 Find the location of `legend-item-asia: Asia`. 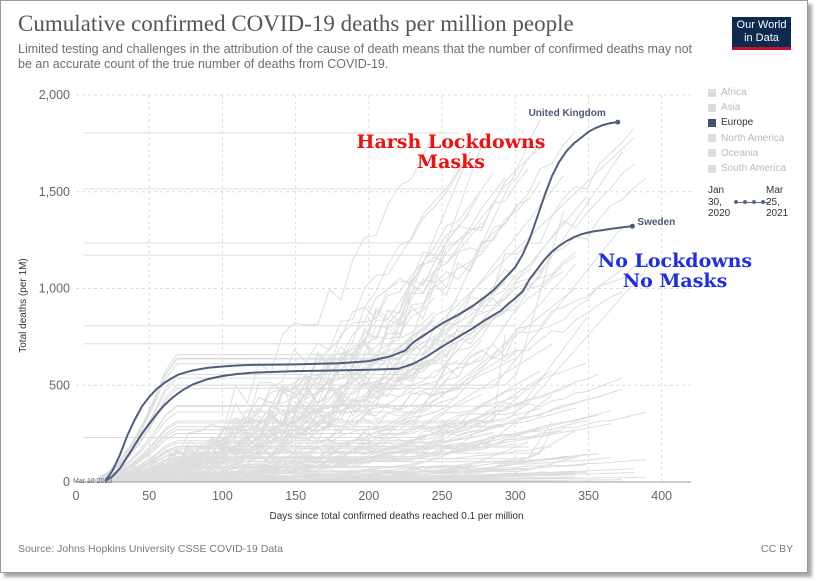

legend-item-asia: Asia is located at coordinates (747, 107).